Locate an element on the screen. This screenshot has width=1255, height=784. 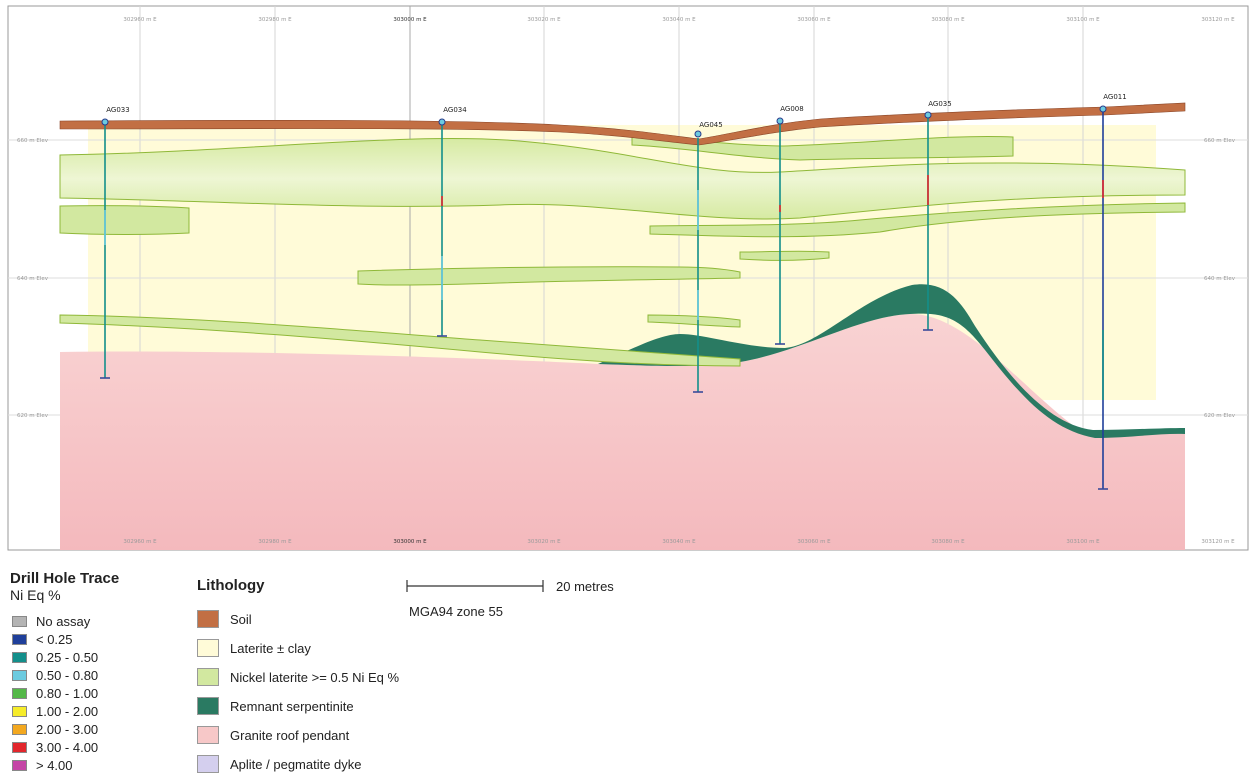
projection-label: MGA94 zone 55 is located at coordinates (456, 611).